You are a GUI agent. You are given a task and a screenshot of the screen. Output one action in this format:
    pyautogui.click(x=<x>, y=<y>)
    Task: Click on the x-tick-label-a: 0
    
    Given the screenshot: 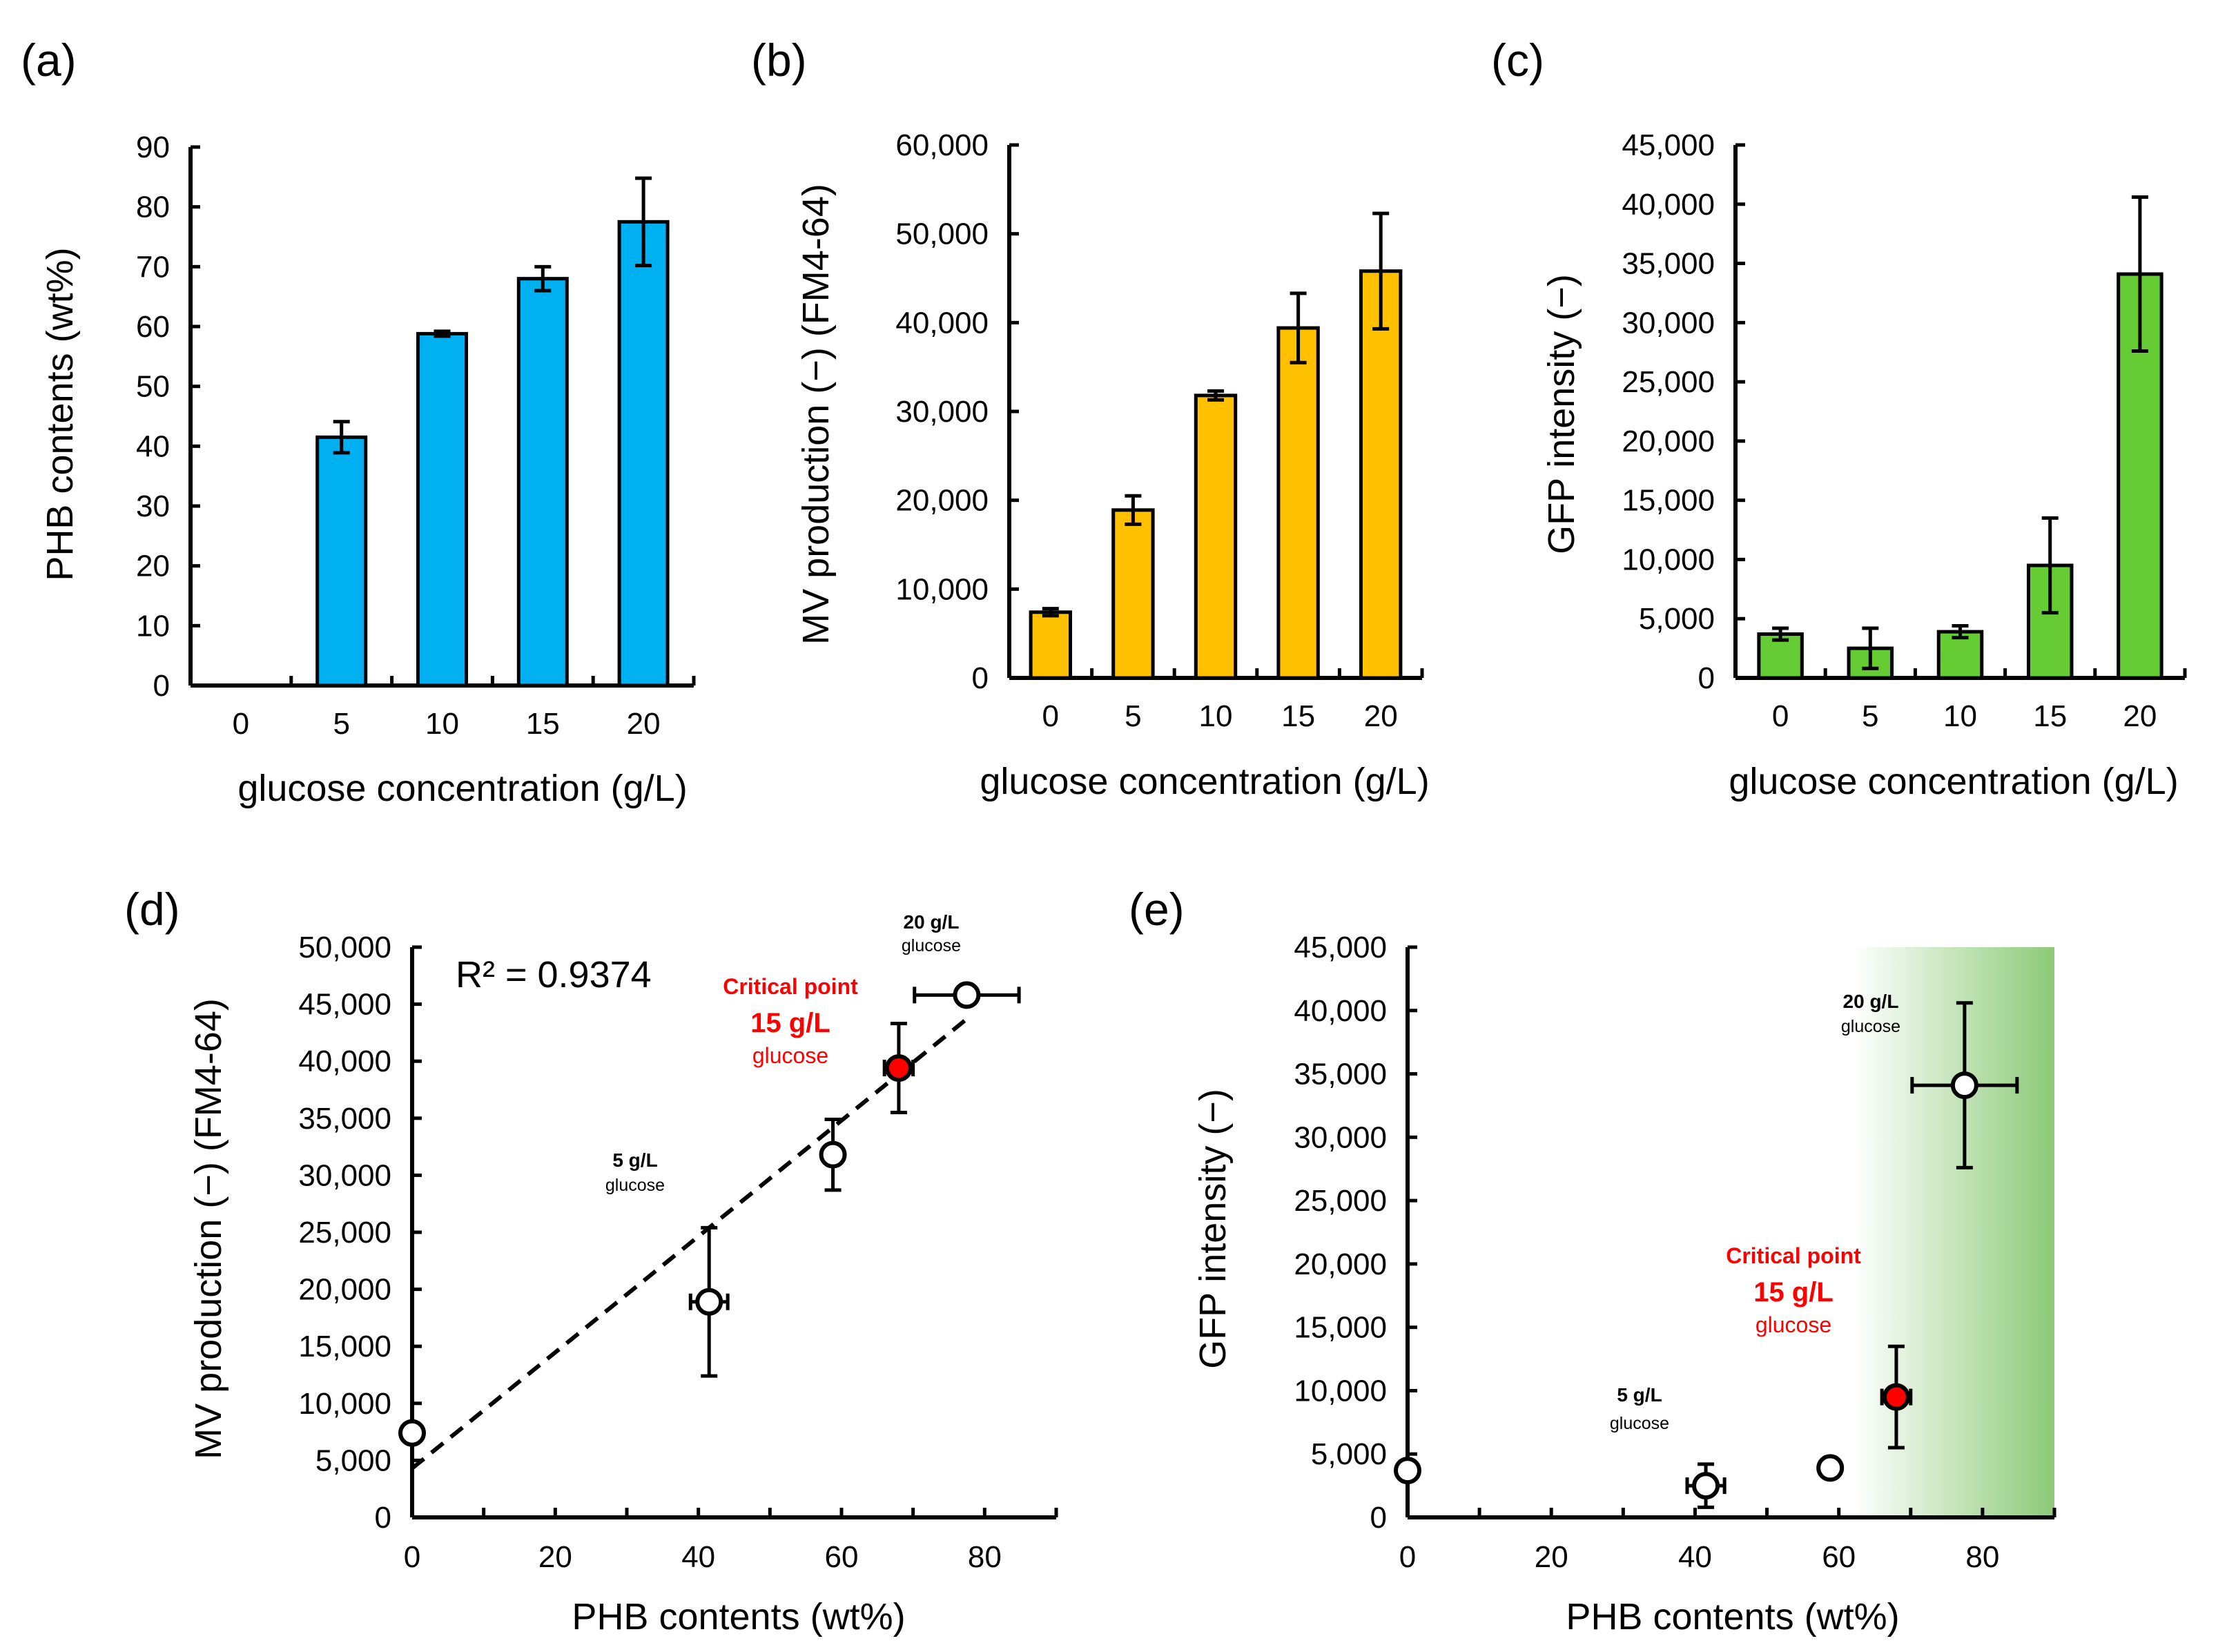 What is the action you would take?
    pyautogui.click(x=241, y=724)
    